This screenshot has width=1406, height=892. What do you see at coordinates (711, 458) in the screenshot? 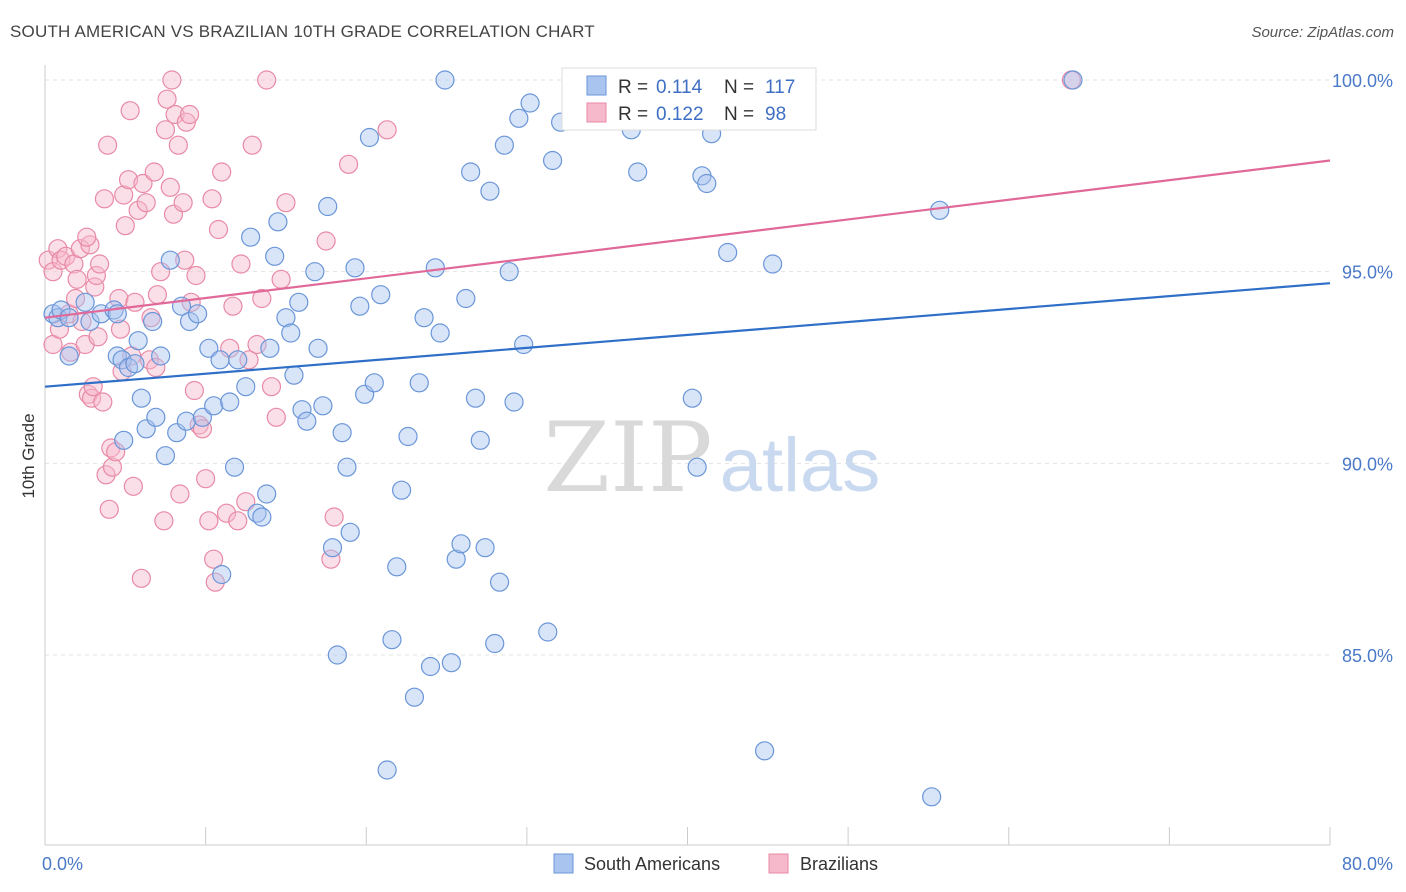
I see `zipatlas-watermark: ZIP atlas` at bounding box center [711, 458].